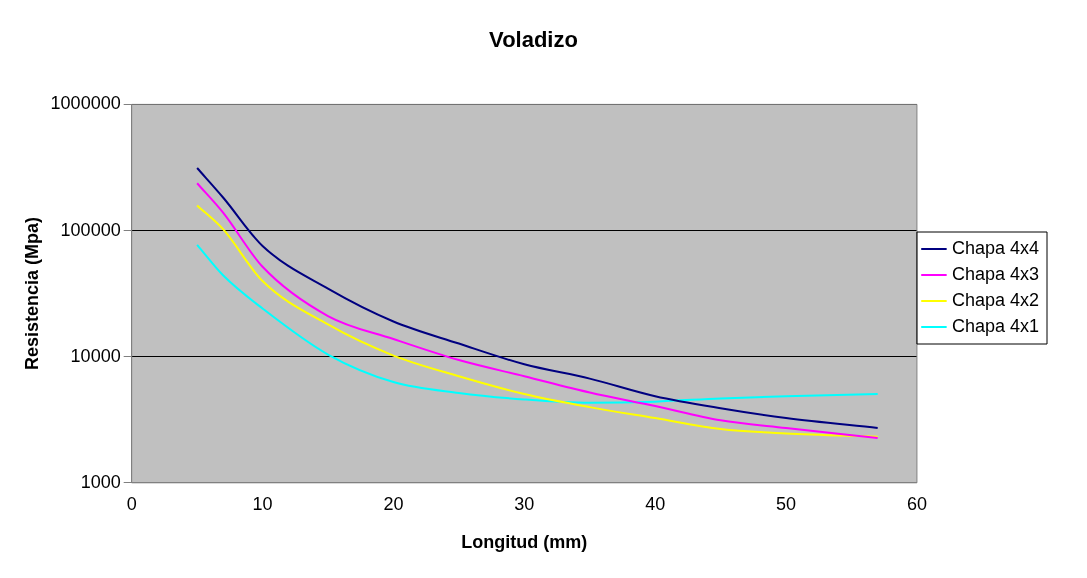 This screenshot has height=578, width=1087. Describe the element at coordinates (393, 503) in the screenshot. I see `x-tick-label: 20` at that location.